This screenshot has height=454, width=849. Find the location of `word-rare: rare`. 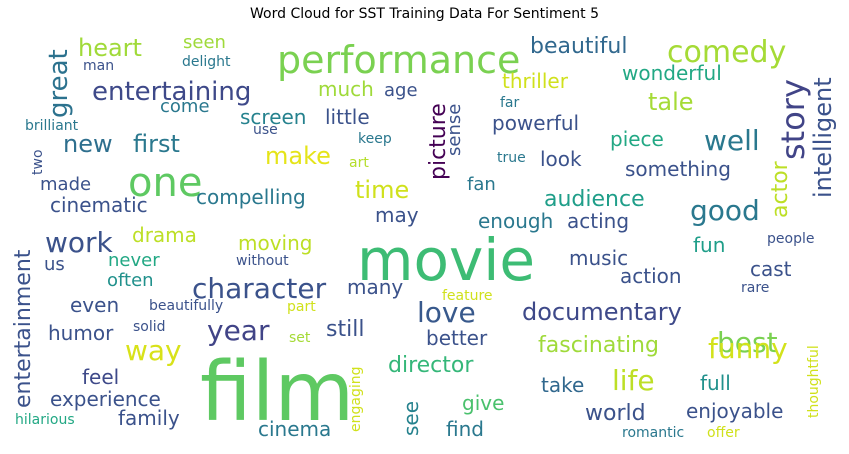

word-rare: rare is located at coordinates (755, 288).